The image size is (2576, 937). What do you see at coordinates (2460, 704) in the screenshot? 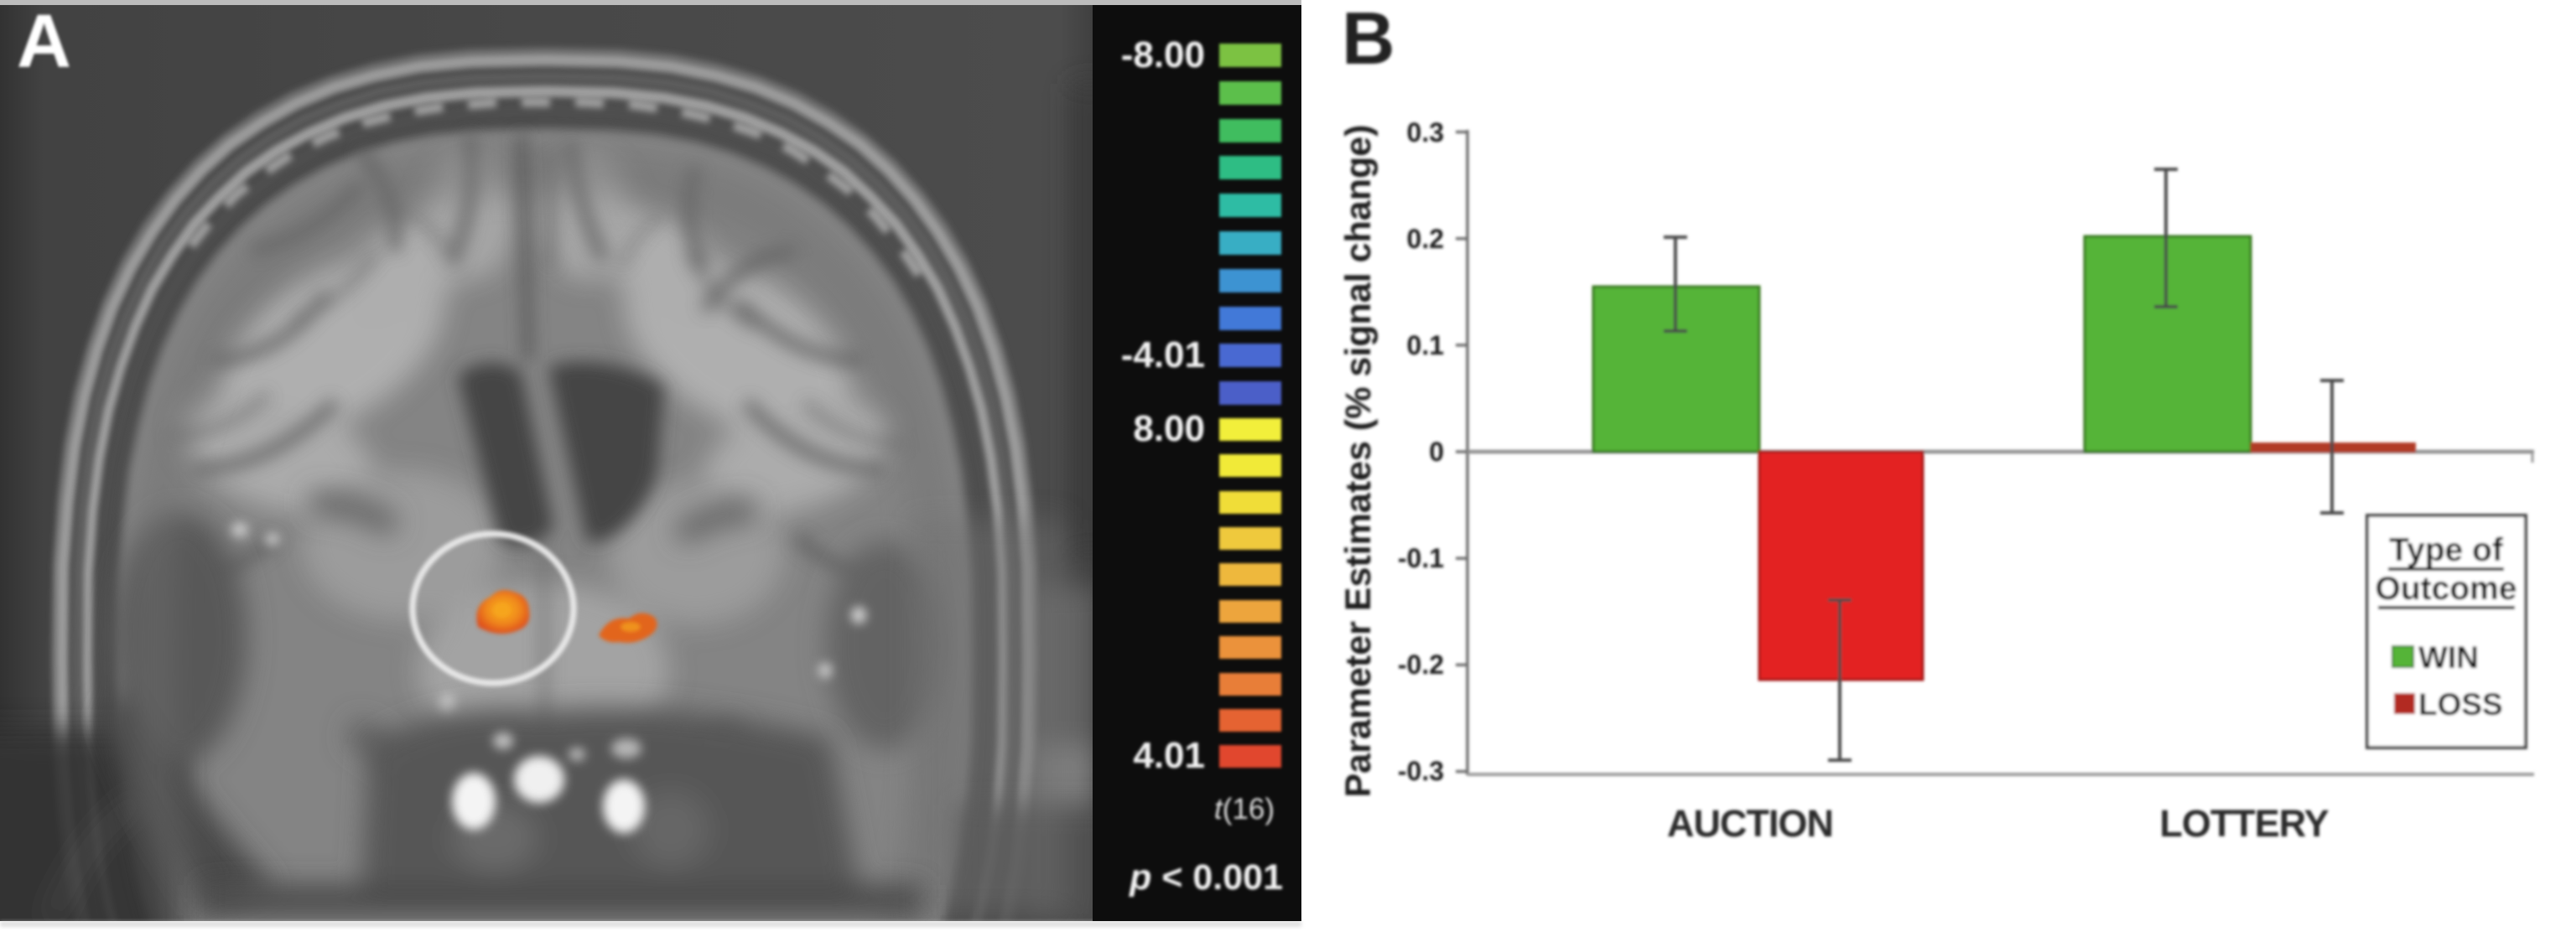
I see `svg-text: LOSS` at bounding box center [2460, 704].